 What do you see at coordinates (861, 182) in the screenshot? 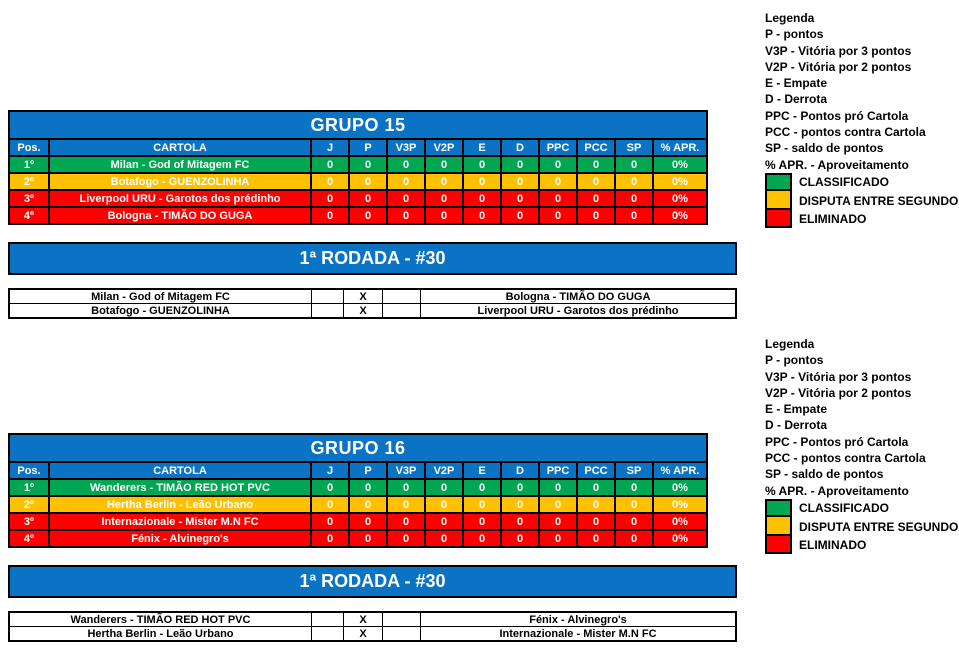
I see `legend-status-classified: CLASSIFICADO` at bounding box center [861, 182].